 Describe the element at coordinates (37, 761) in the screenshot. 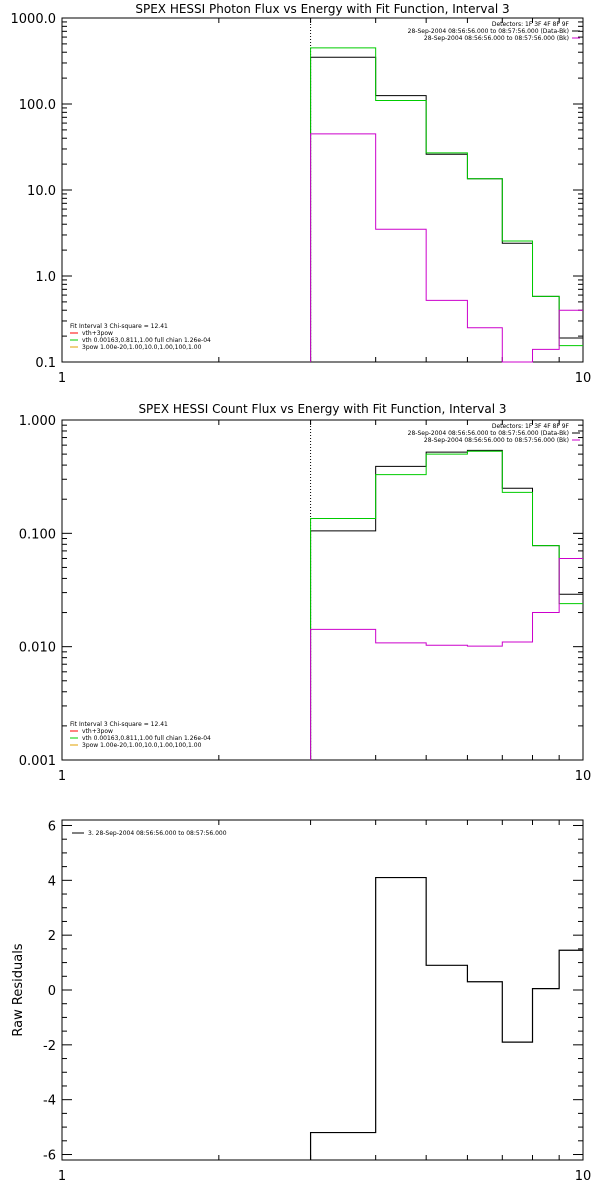

I see `y-tick-label: 0.001` at that location.